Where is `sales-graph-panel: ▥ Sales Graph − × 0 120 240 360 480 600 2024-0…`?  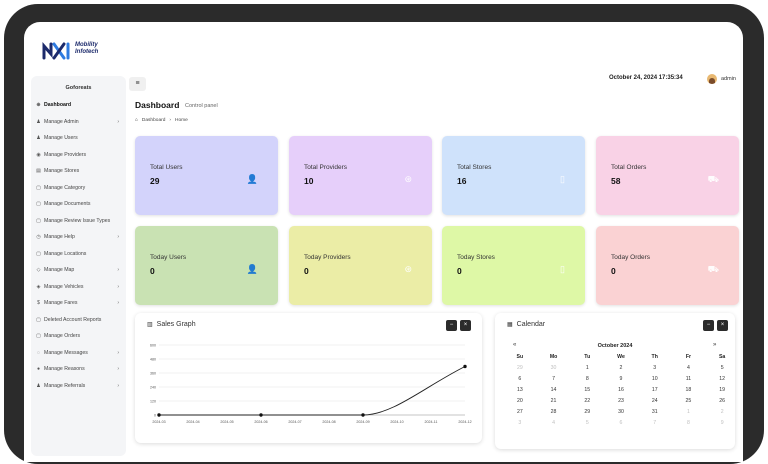
sales-graph-panel: ▥ Sales Graph − × 0 120 240 360 480 600 2024-0… is located at coordinates (308, 378).